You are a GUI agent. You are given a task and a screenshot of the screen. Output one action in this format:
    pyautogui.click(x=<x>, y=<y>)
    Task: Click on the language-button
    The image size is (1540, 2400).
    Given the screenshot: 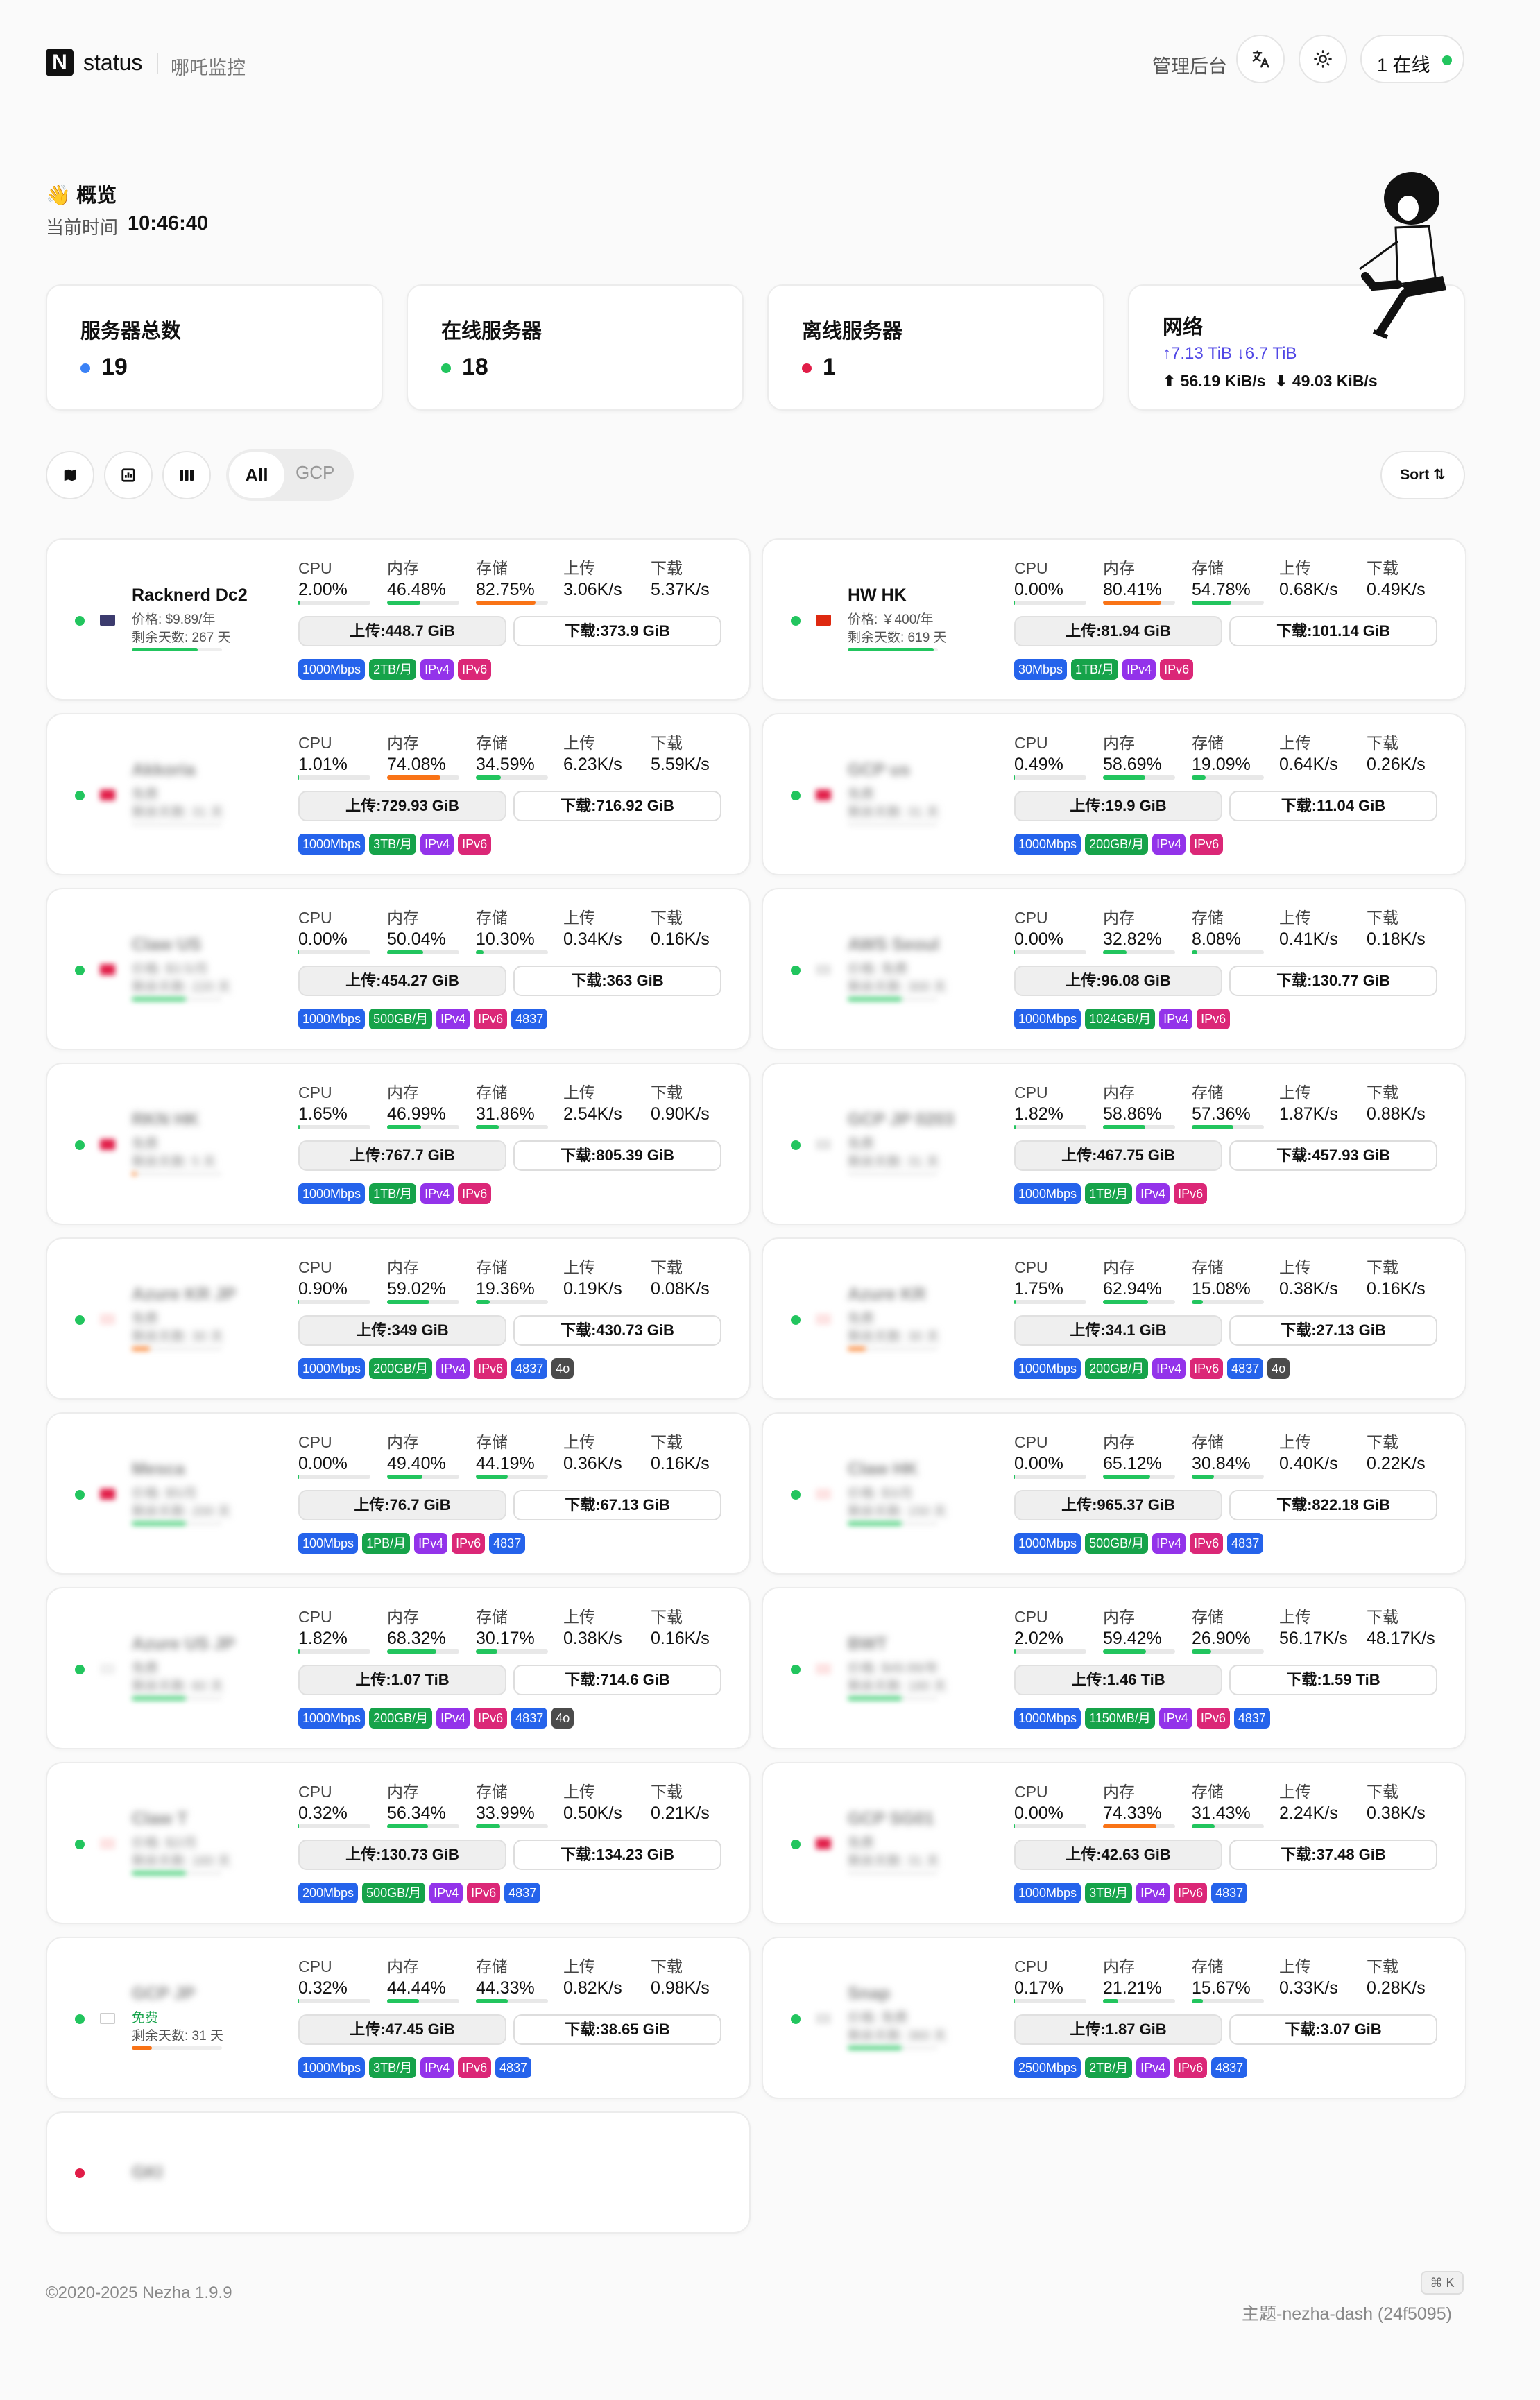 What is the action you would take?
    pyautogui.click(x=1260, y=59)
    